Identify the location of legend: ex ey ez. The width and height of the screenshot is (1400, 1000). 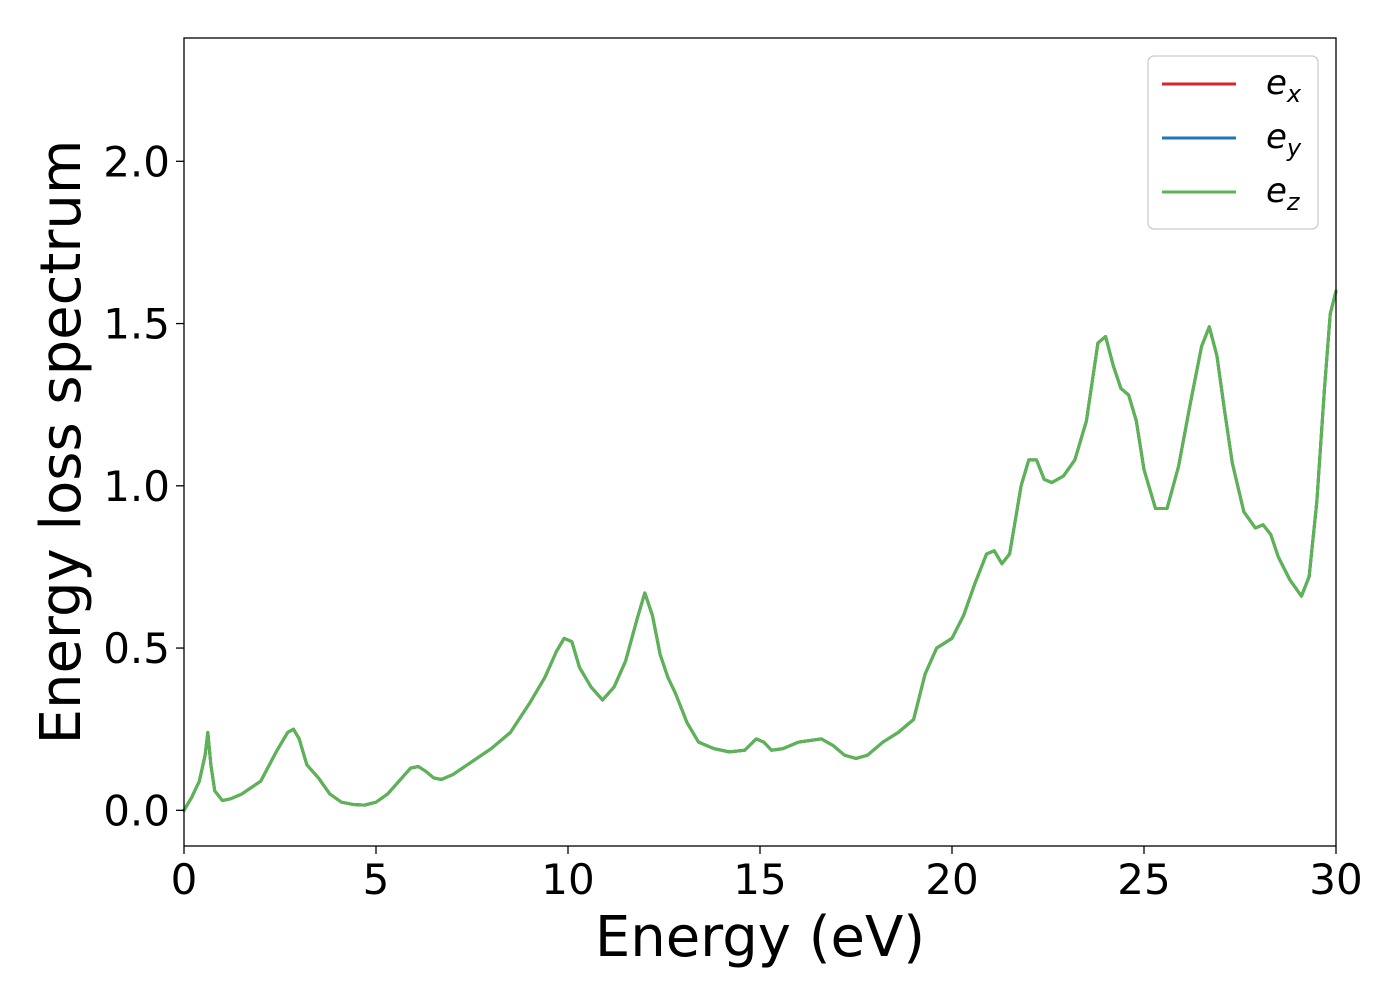
(1233, 142).